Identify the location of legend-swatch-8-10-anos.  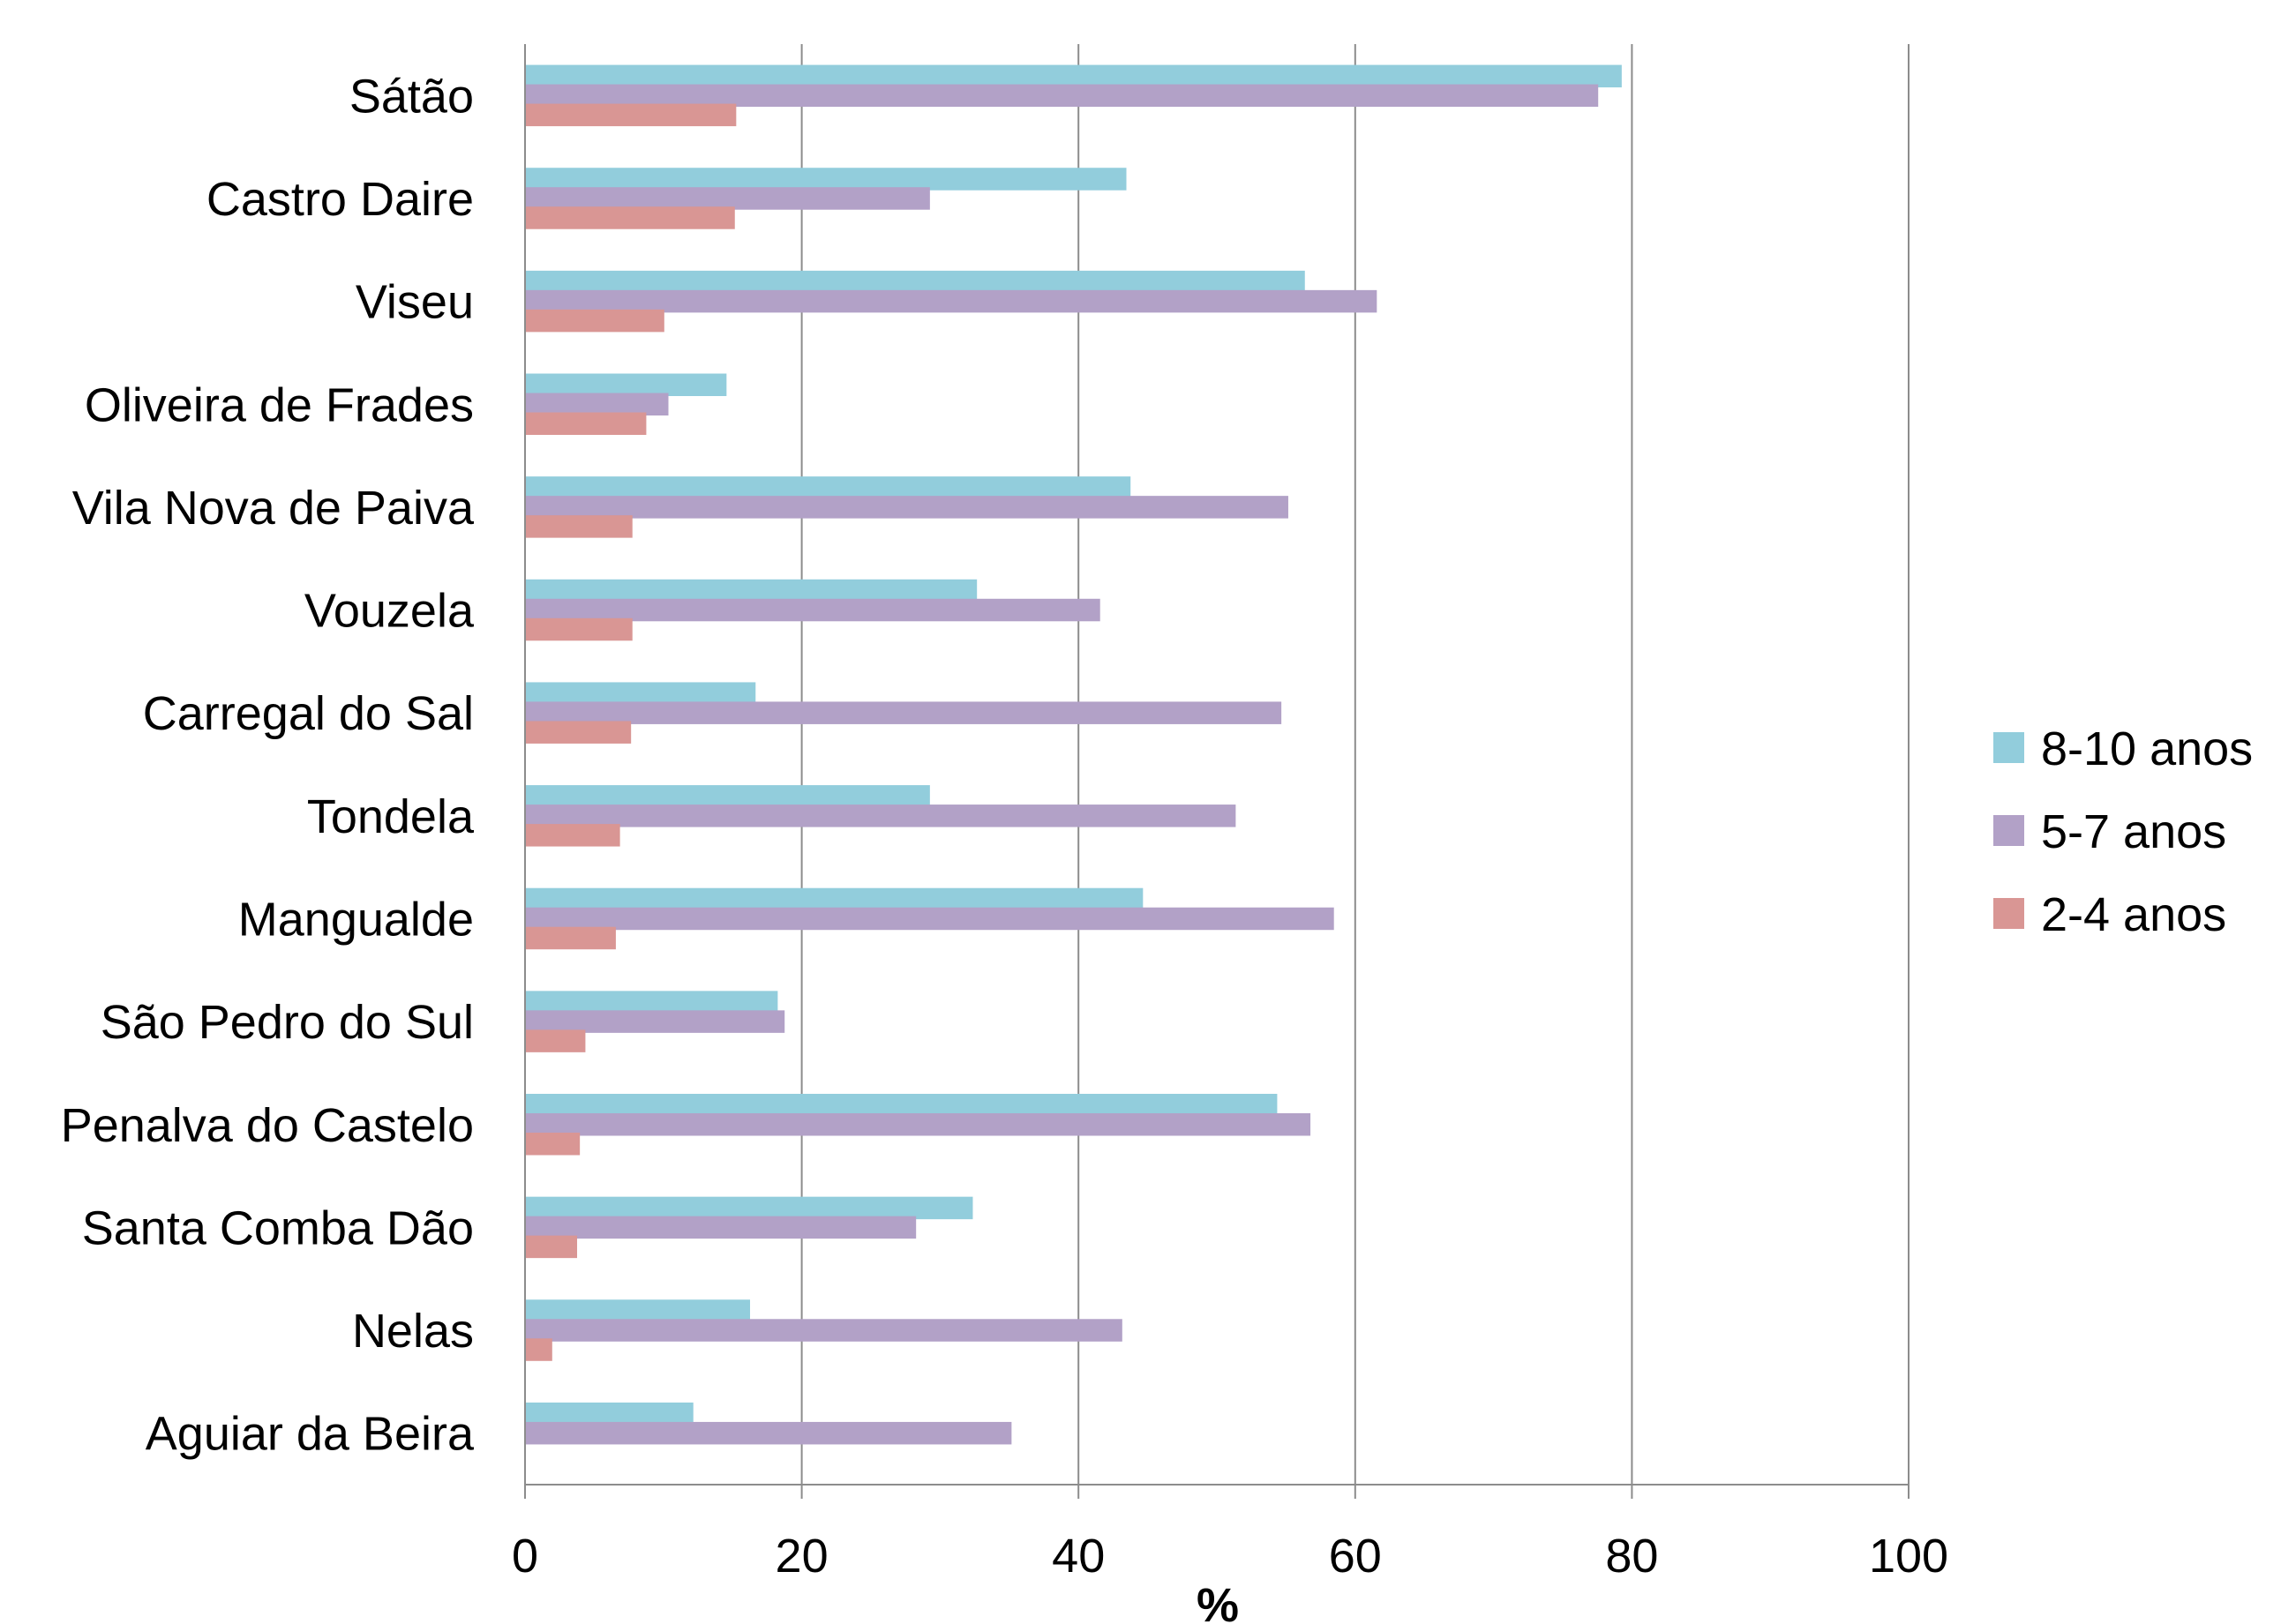
(2008, 747).